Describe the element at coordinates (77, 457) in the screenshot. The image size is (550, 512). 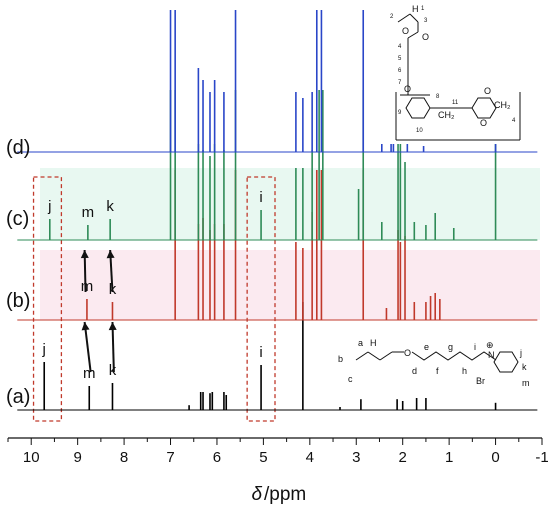
I see `x-tick-label: 9` at that location.